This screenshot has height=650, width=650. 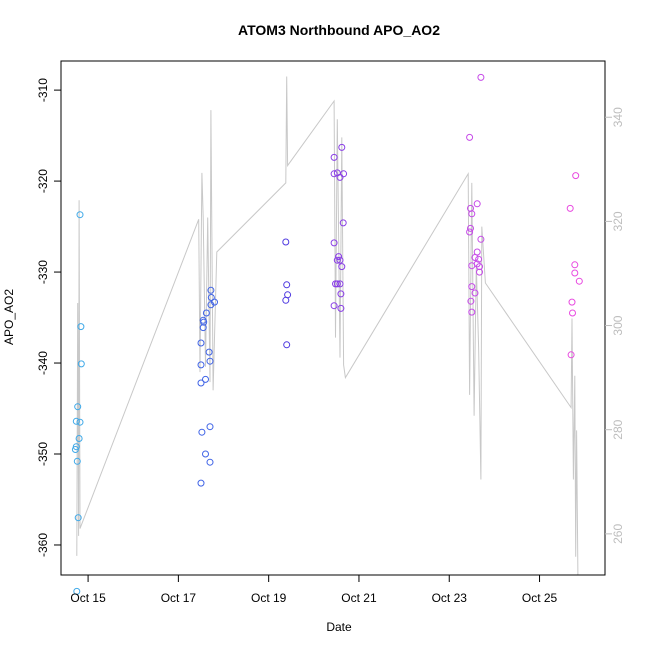 I want to click on y-tick-label-1: -320, so click(x=43, y=181).